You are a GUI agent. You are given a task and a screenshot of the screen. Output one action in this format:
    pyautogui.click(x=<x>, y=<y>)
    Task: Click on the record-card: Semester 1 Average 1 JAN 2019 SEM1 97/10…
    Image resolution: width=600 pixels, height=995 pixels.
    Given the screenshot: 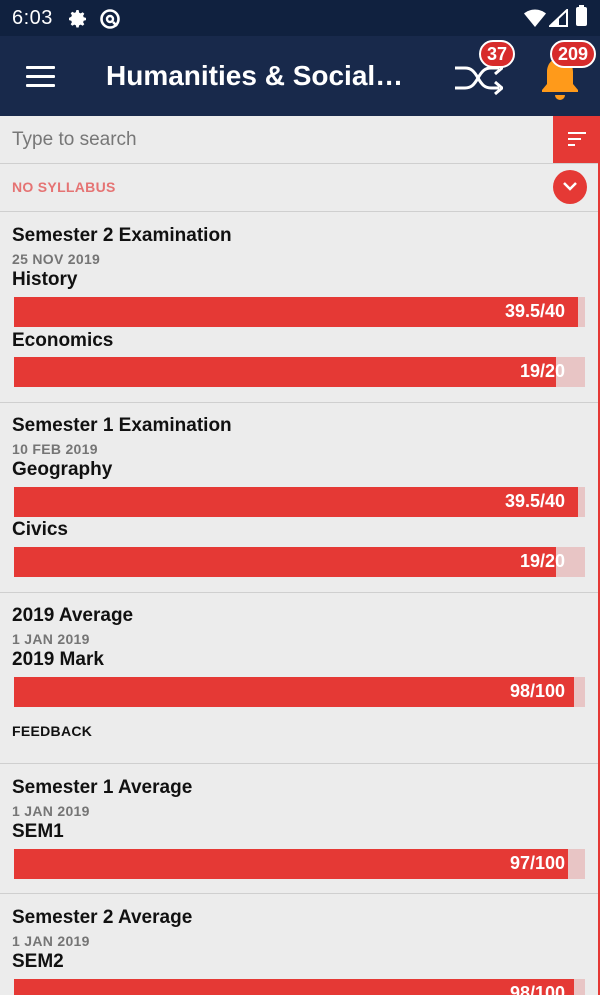 What is the action you would take?
    pyautogui.click(x=299, y=829)
    